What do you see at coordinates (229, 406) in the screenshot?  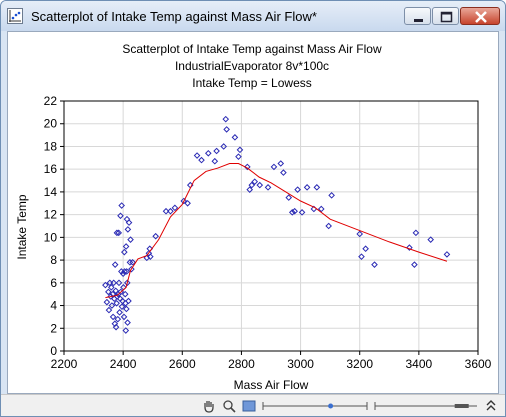 I see `zoom-icon` at bounding box center [229, 406].